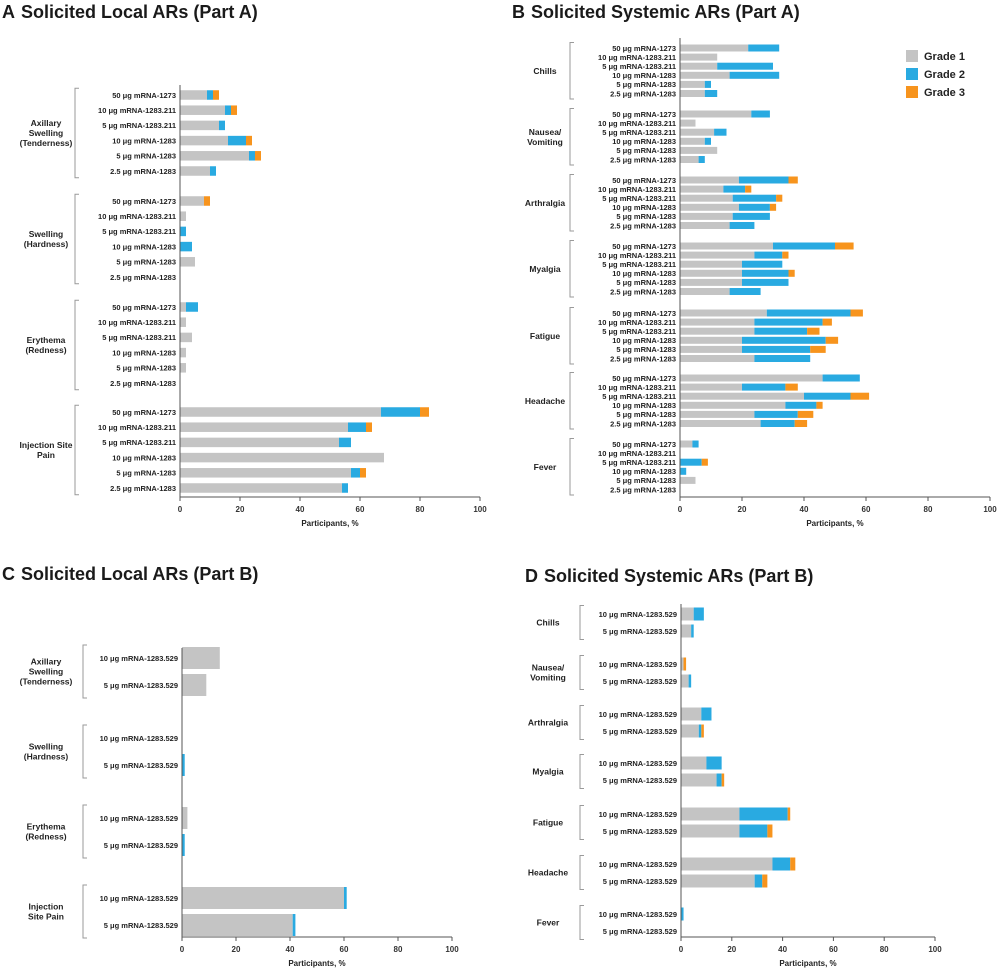 Image resolution: width=1000 pixels, height=973 pixels. What do you see at coordinates (944, 75) in the screenshot?
I see `legend-label: Grade 2` at bounding box center [944, 75].